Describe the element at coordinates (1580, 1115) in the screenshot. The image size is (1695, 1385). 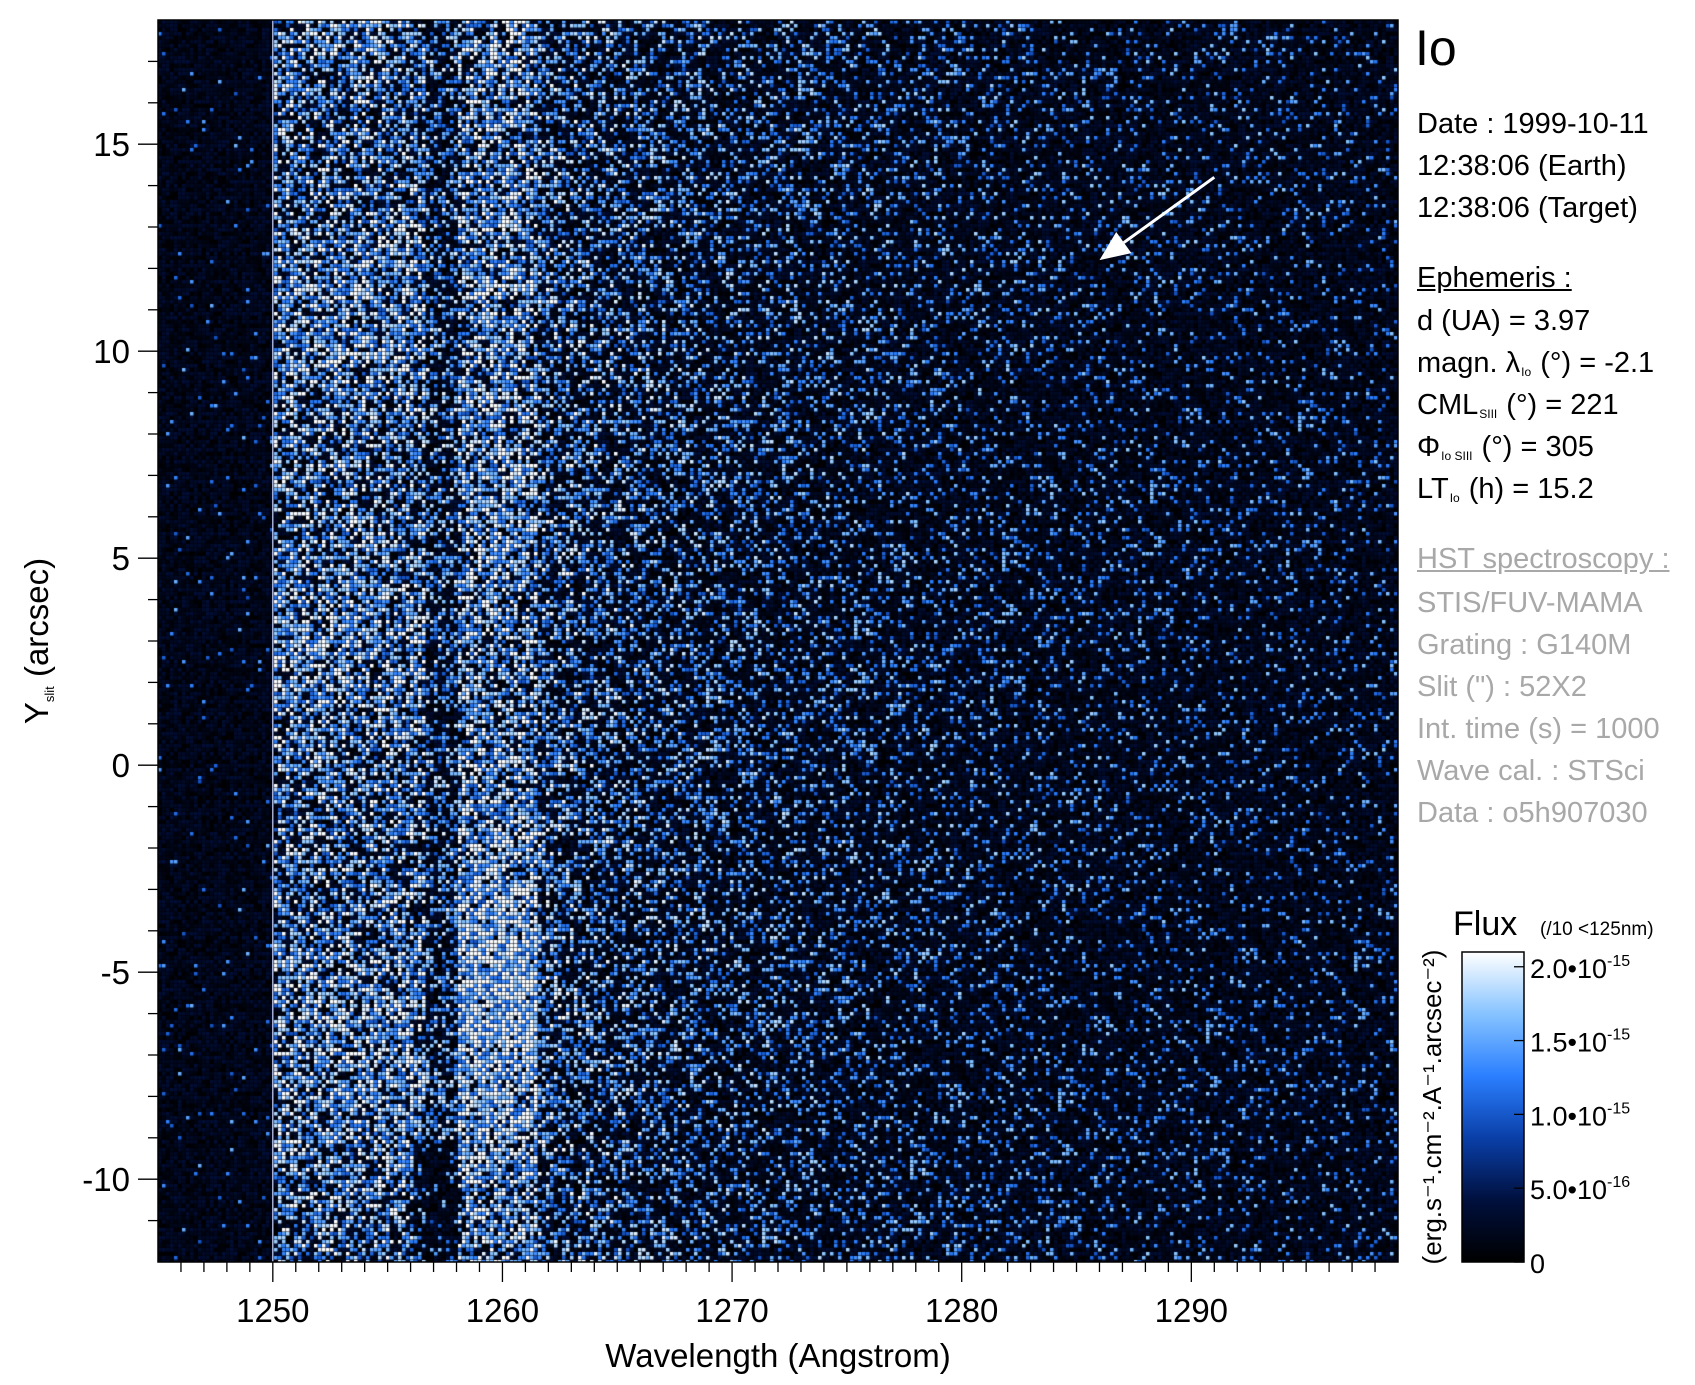
I see `colorbar-tick-label: 1.0•10-15` at that location.